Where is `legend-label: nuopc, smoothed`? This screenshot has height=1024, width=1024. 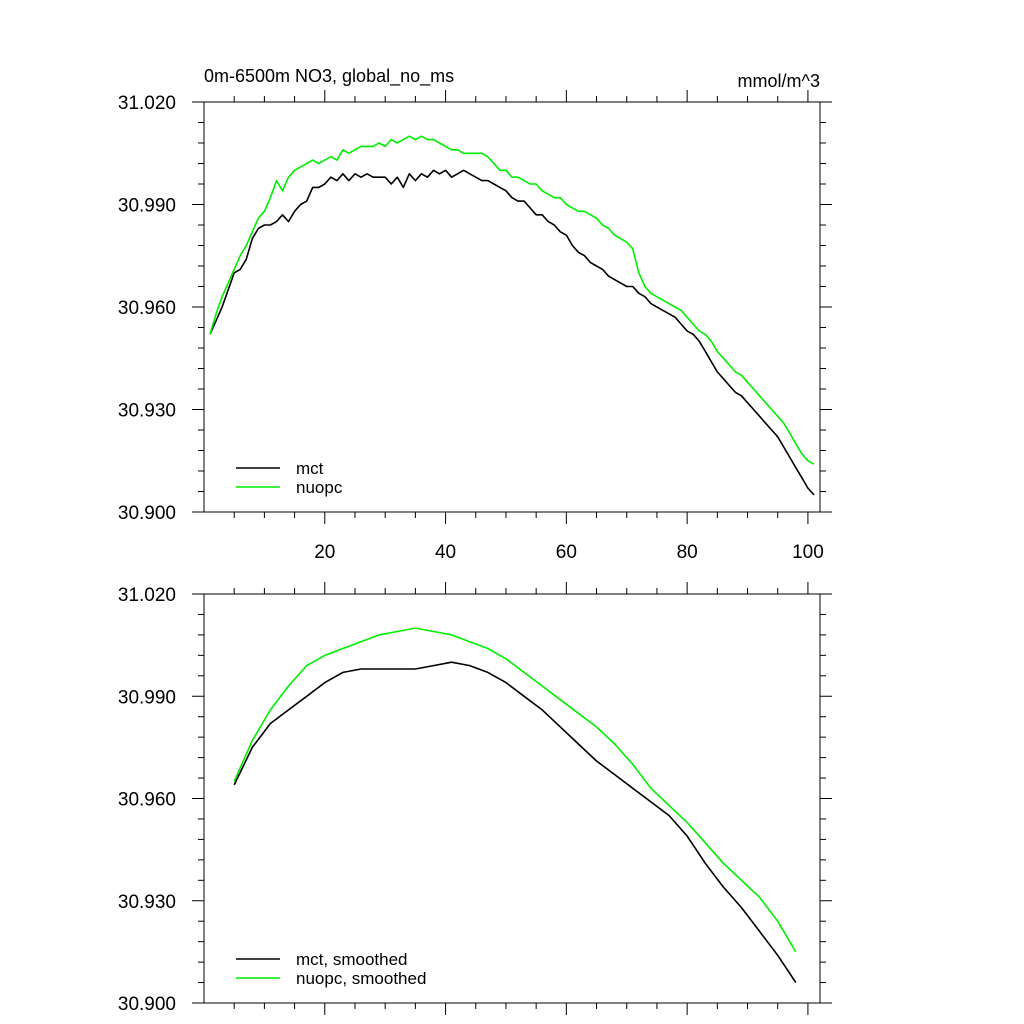
legend-label: nuopc, smoothed is located at coordinates (361, 978).